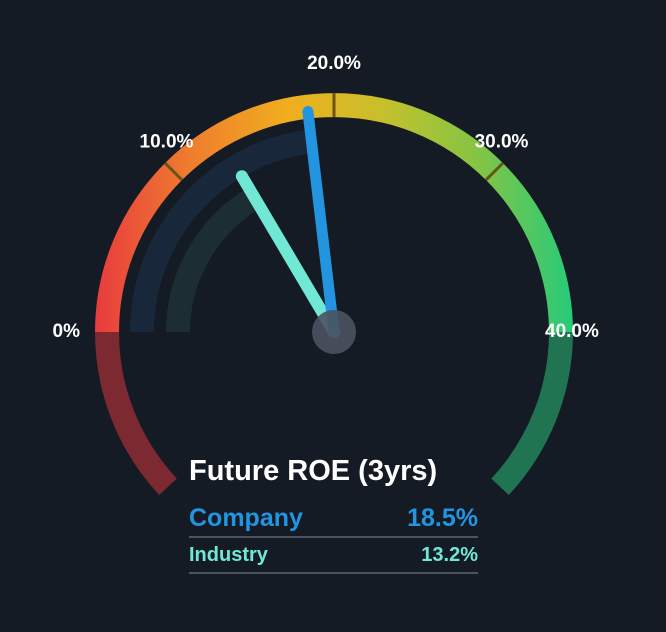 The height and width of the screenshot is (632, 666). What do you see at coordinates (287, 254) in the screenshot?
I see `needle-industry` at bounding box center [287, 254].